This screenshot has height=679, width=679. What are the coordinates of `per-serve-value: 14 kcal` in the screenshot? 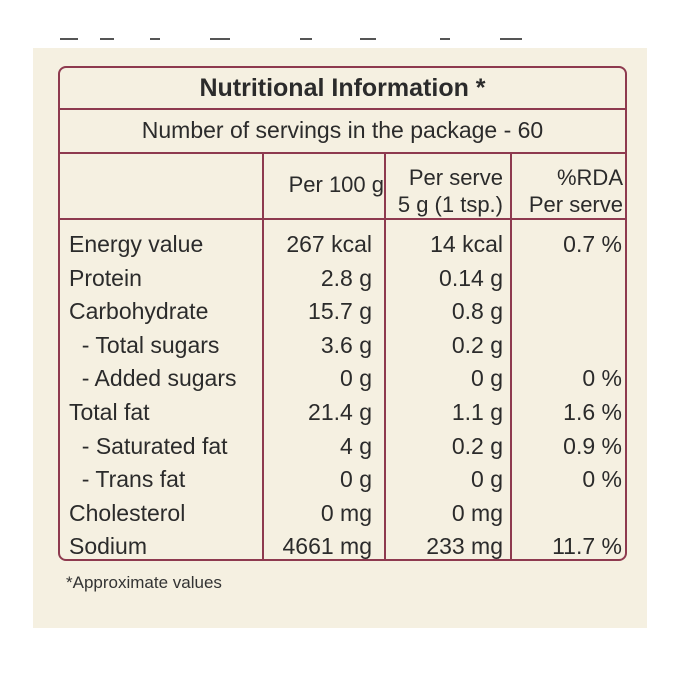 It's located at (466, 244).